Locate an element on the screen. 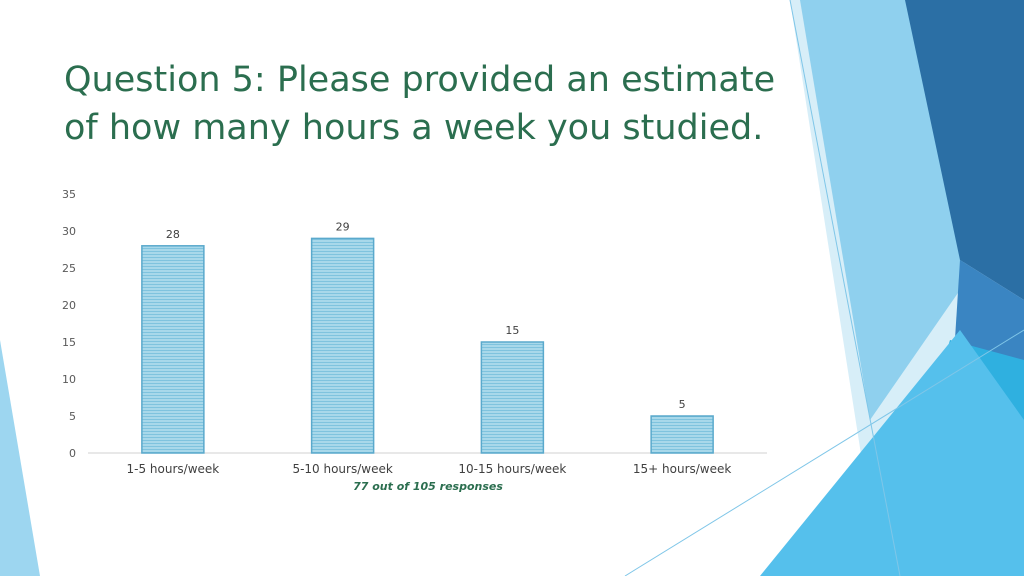 This screenshot has width=1024, height=576. y-tick-label: 15 is located at coordinates (69, 342).